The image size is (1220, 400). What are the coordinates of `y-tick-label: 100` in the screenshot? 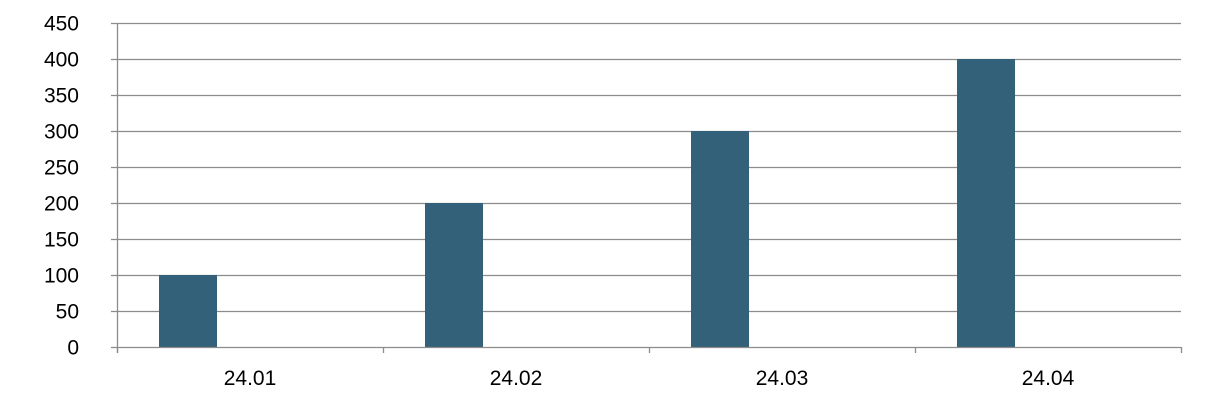 It's located at (61, 276).